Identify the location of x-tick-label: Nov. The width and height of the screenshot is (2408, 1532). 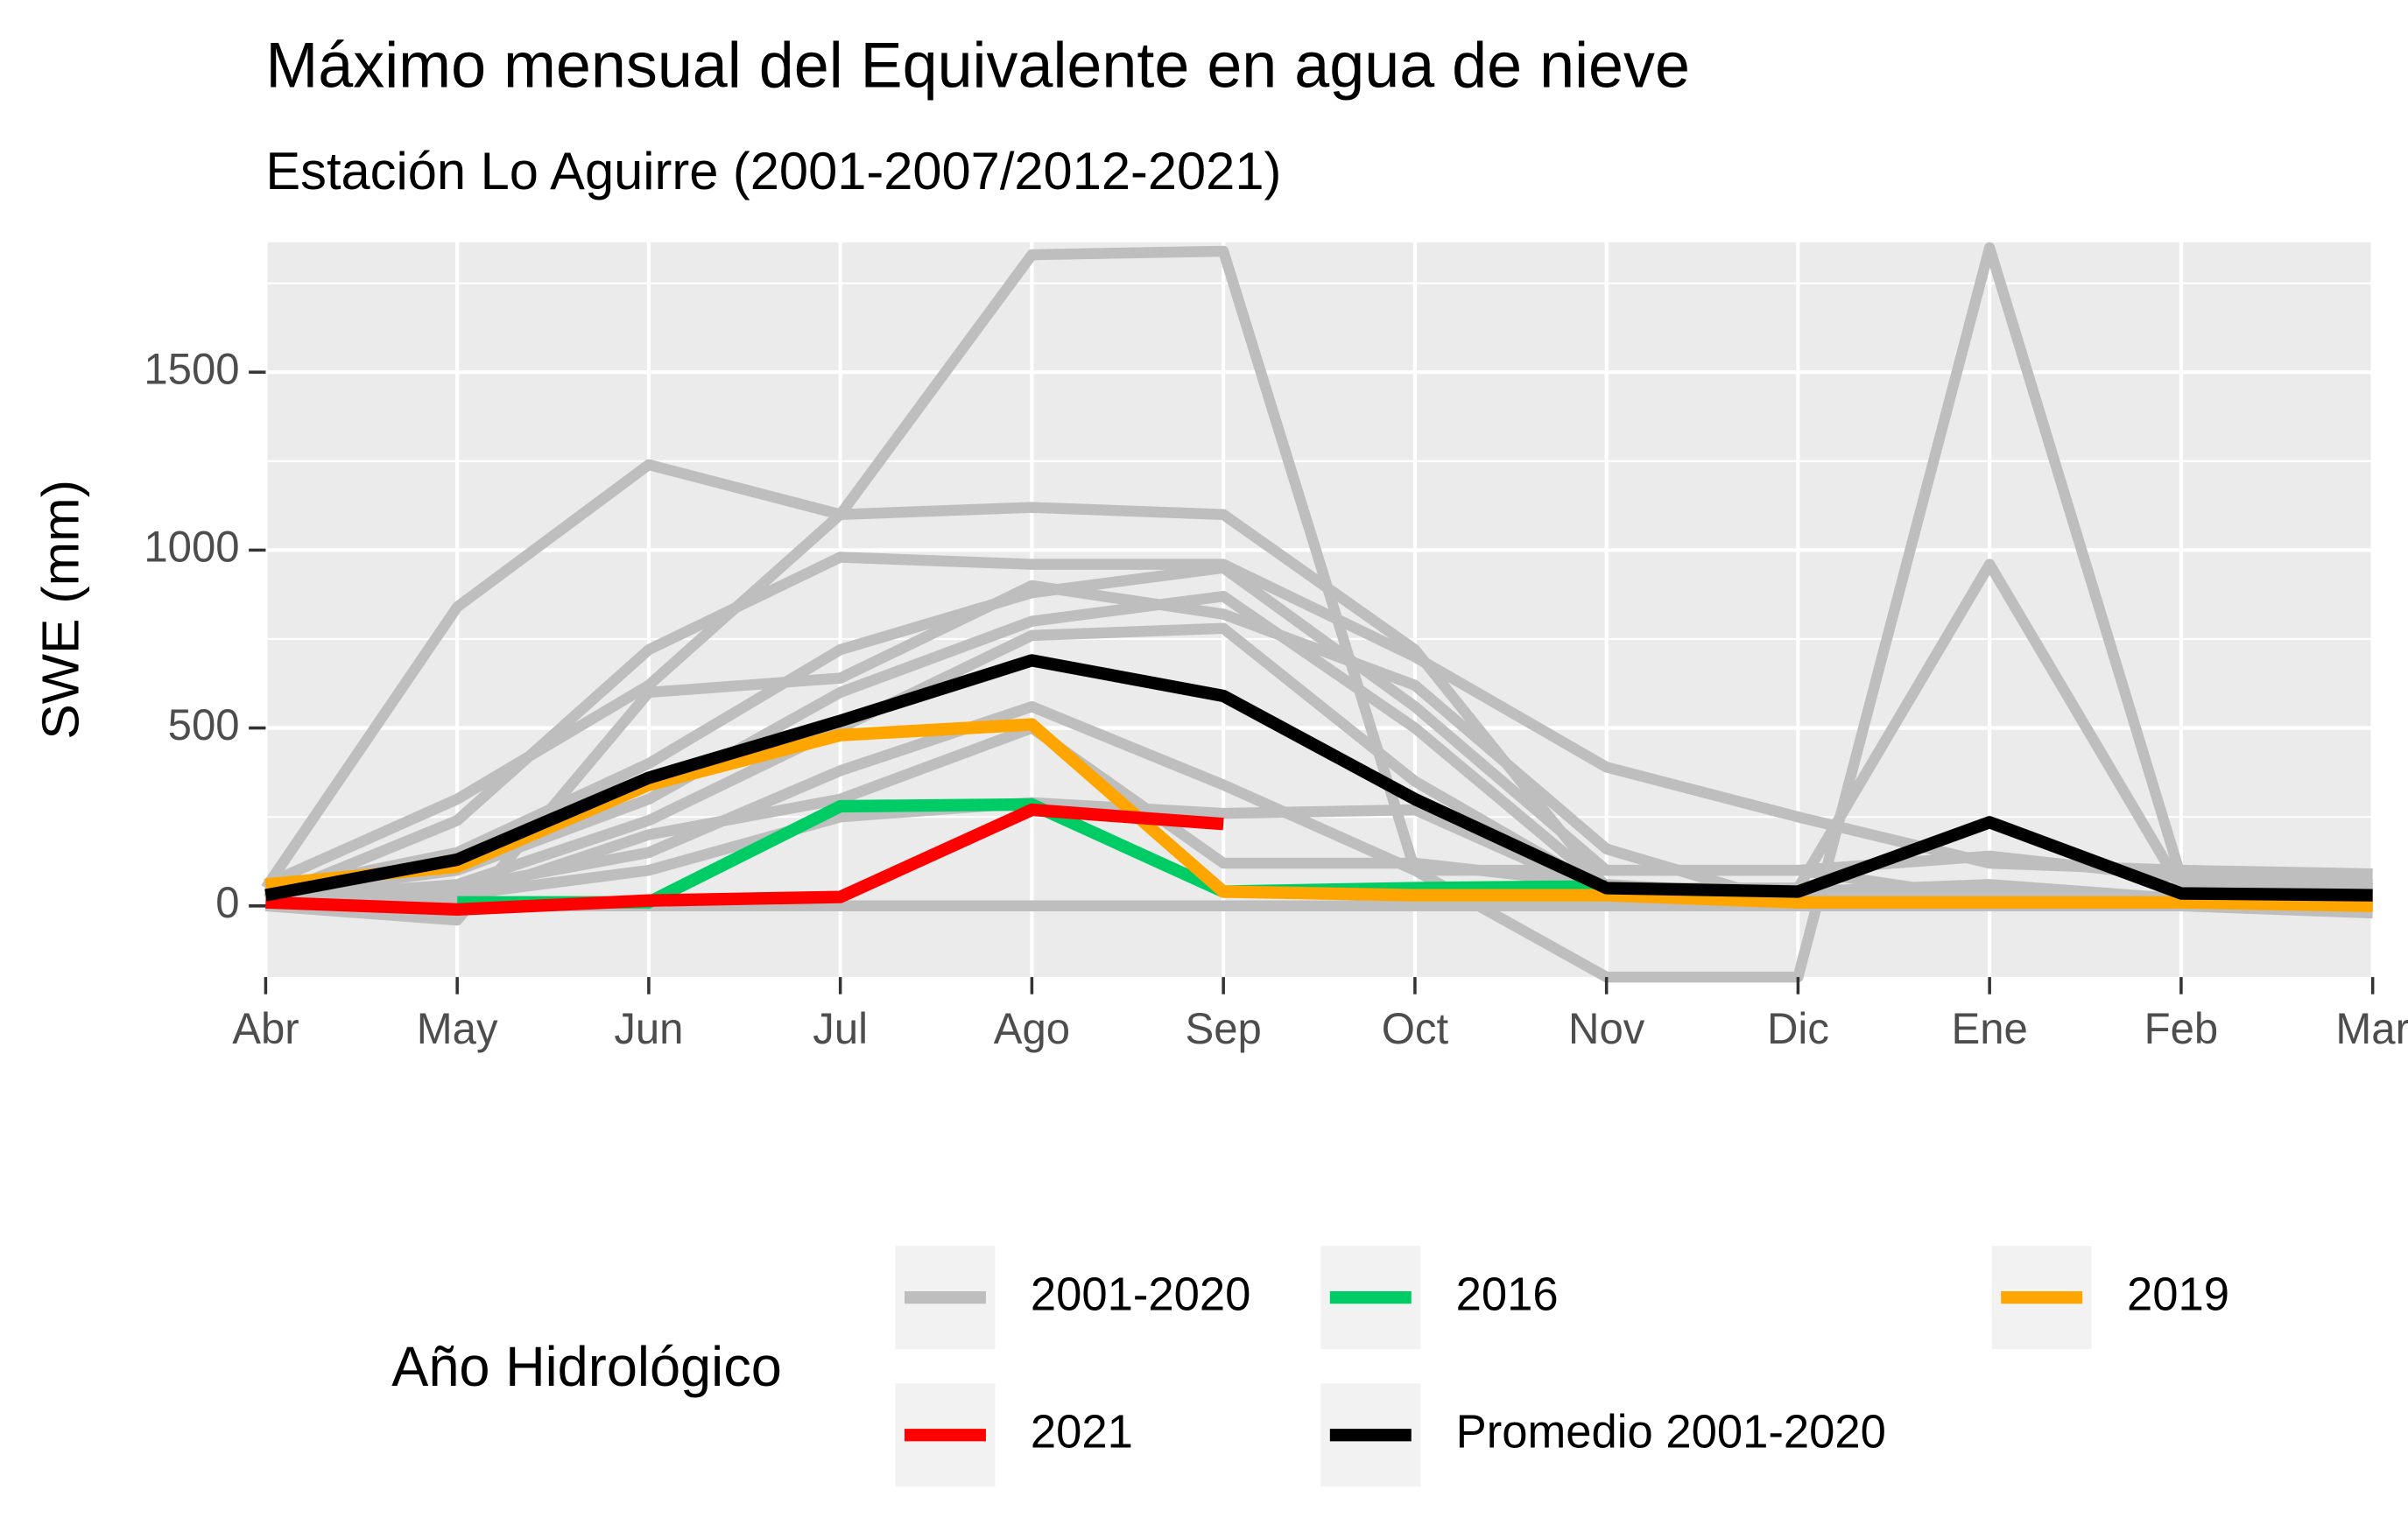
(1606, 1028).